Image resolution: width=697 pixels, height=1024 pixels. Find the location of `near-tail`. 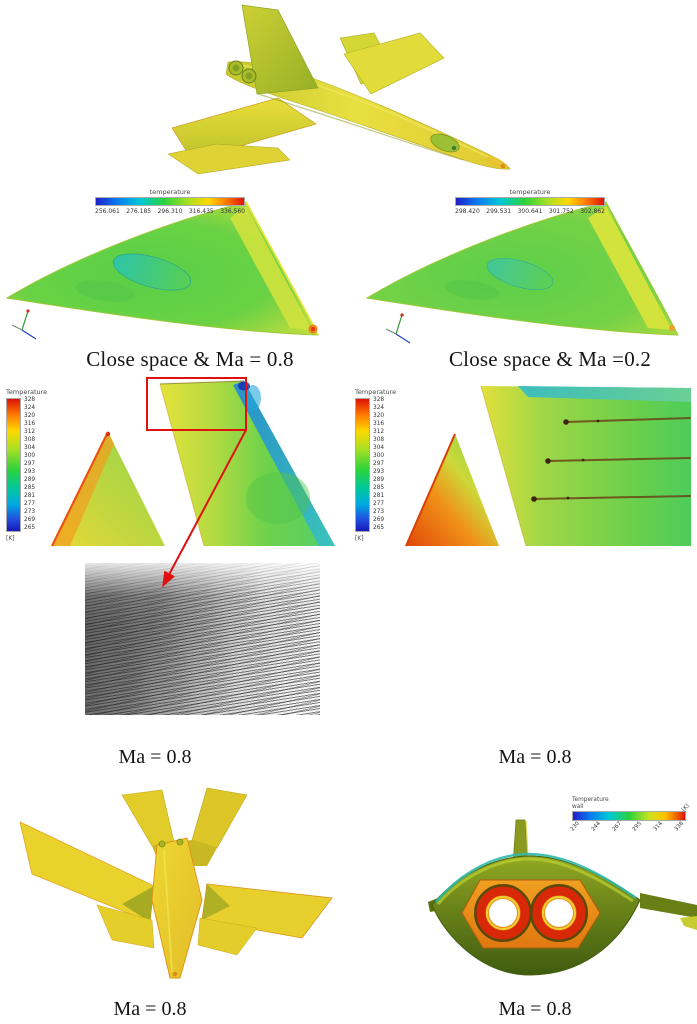

near-tail is located at coordinates (280, 49).